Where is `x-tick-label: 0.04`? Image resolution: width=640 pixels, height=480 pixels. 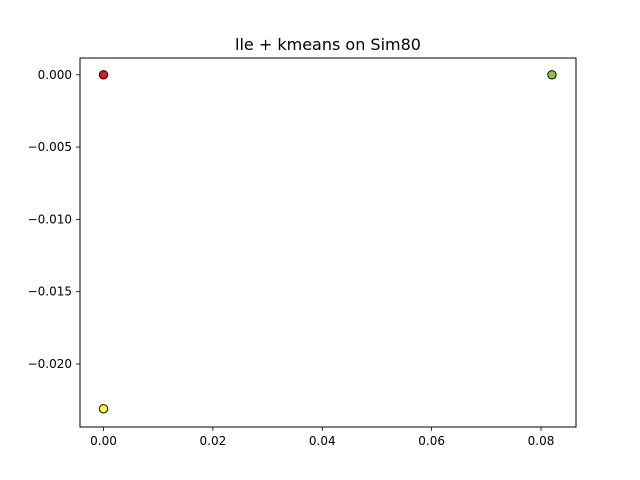 x-tick-label: 0.04 is located at coordinates (322, 441).